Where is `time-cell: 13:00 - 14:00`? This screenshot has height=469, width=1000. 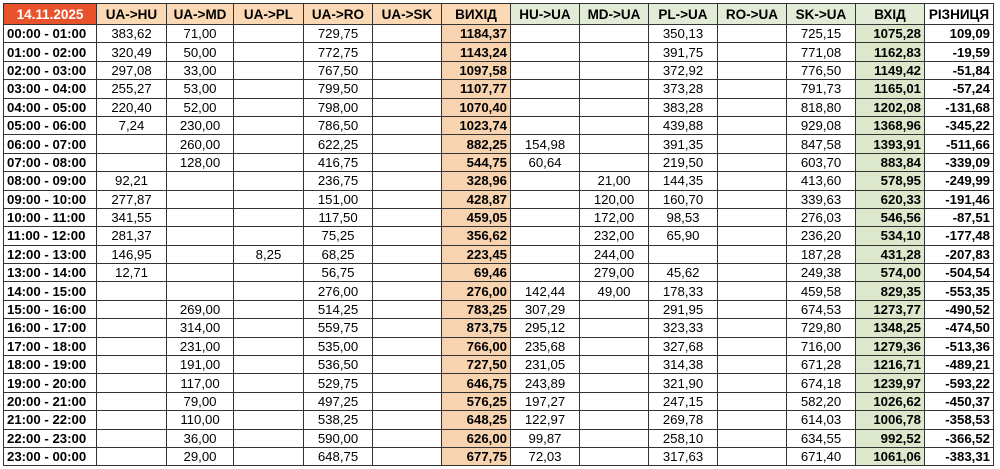 time-cell: 13:00 - 14:00 is located at coordinates (50, 273).